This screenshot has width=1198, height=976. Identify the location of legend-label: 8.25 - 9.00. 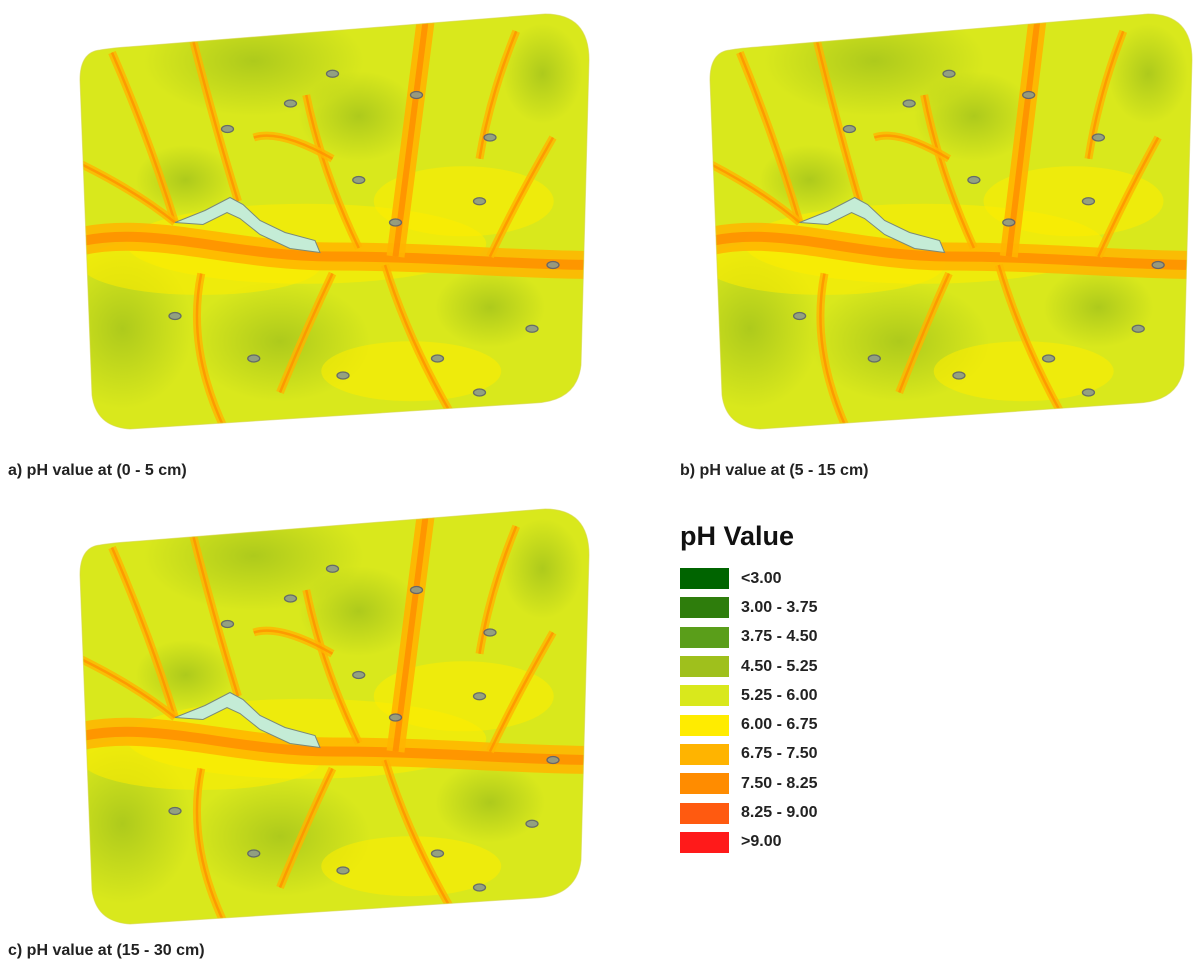
(779, 813).